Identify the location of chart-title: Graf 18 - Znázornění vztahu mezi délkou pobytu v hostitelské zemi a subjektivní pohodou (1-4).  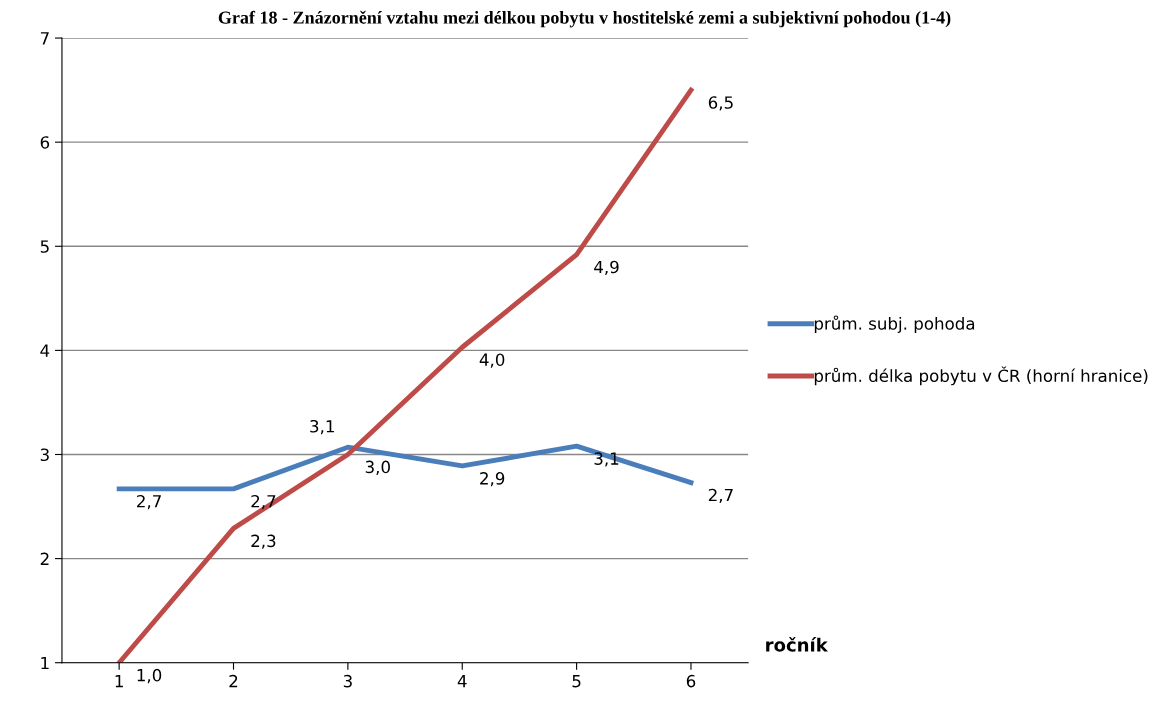
(584, 19).